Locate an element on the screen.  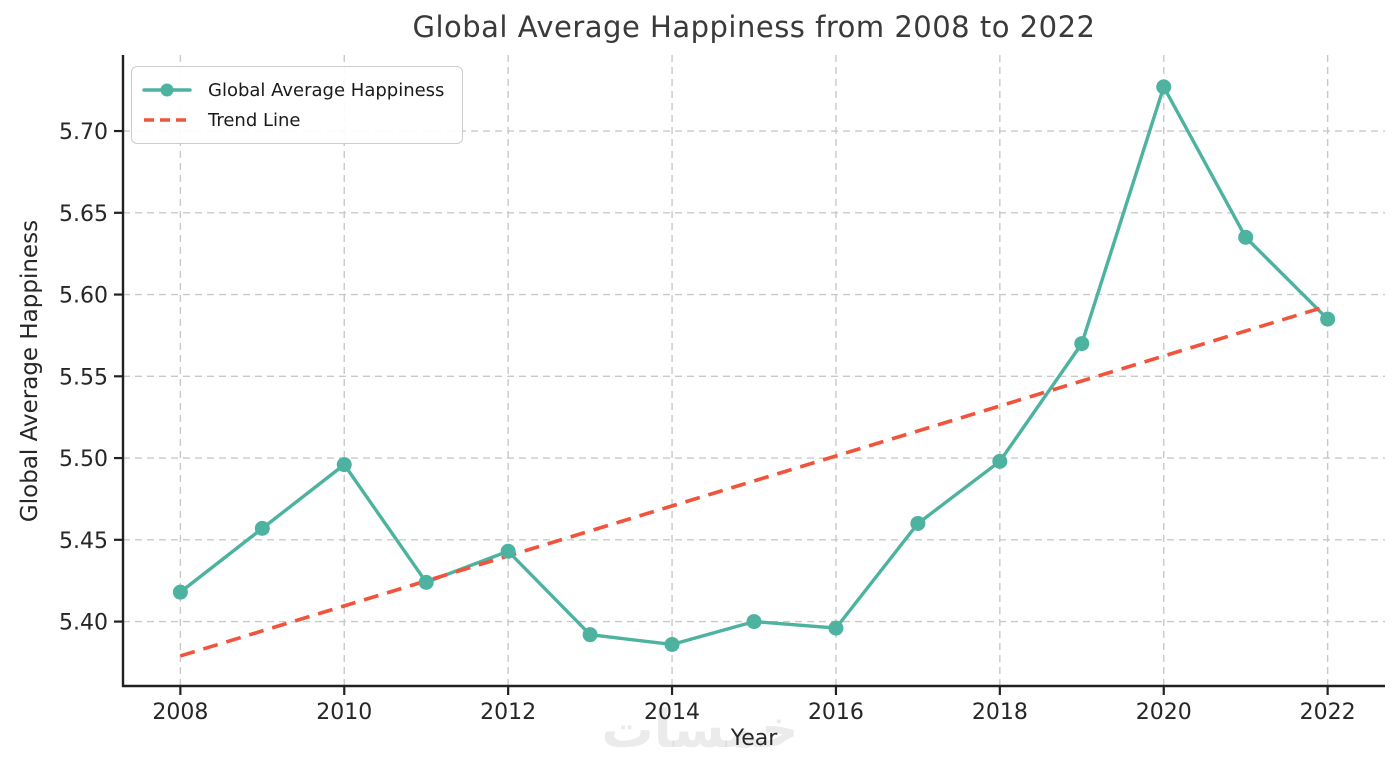
happiness-line-sample-icon is located at coordinates (167, 90).